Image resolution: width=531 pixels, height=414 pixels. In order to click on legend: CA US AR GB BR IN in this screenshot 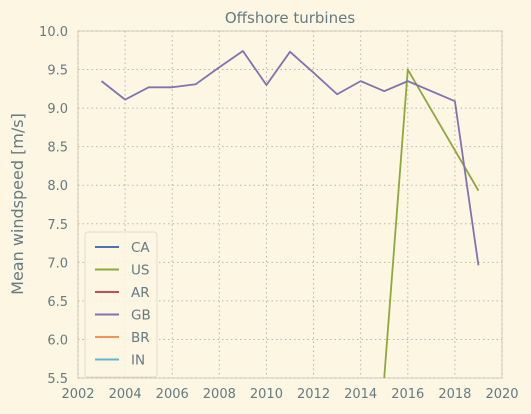, I will do `click(121, 304)`.